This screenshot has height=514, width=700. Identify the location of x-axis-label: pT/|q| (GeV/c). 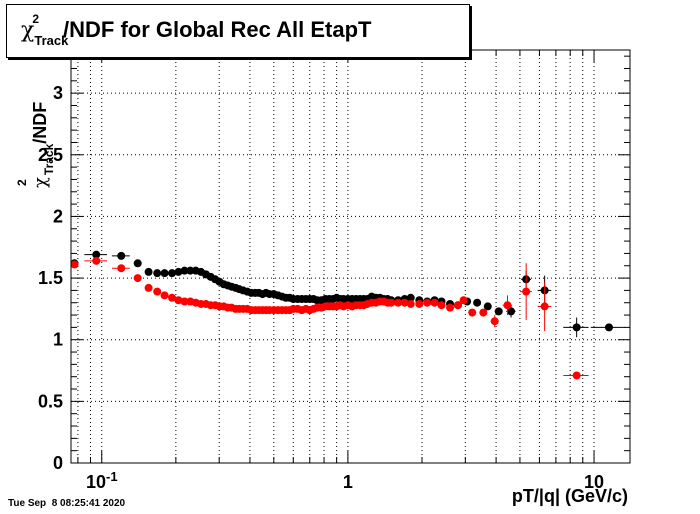
(570, 496).